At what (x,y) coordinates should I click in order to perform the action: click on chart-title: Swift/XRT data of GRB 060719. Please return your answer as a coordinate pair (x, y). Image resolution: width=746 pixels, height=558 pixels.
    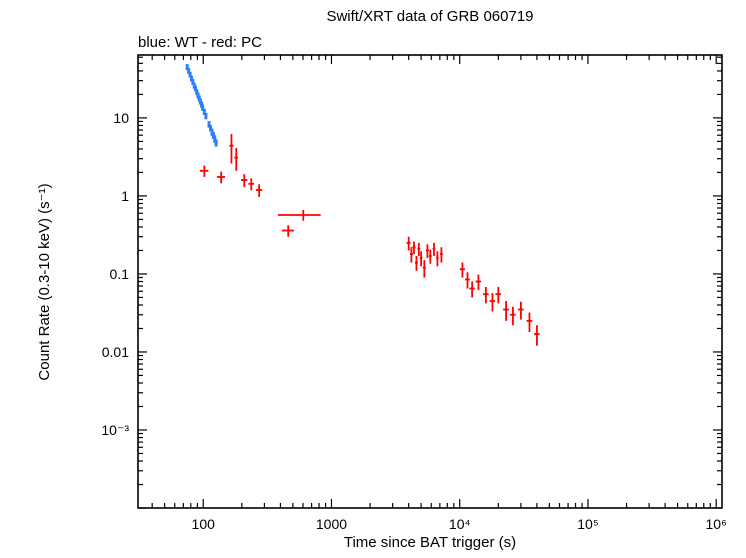
    Looking at the image, I should click on (430, 16).